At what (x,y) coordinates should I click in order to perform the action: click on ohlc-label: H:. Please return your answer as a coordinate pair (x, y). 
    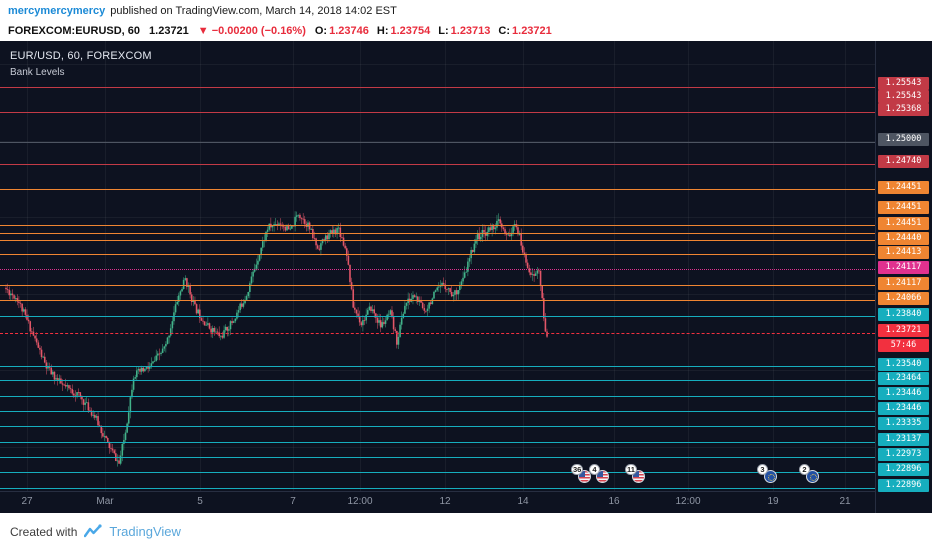
    Looking at the image, I should click on (382, 31).